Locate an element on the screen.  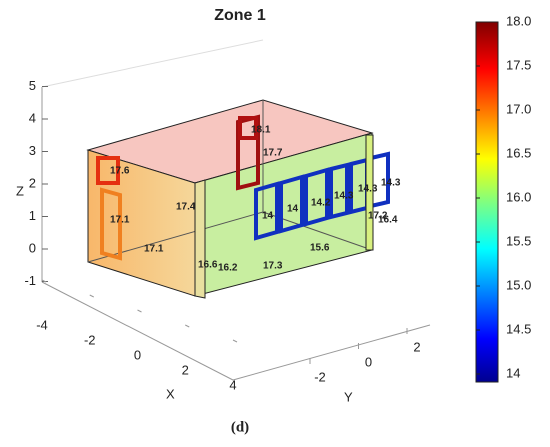
z-tick-label: 0 is located at coordinates (32, 247).